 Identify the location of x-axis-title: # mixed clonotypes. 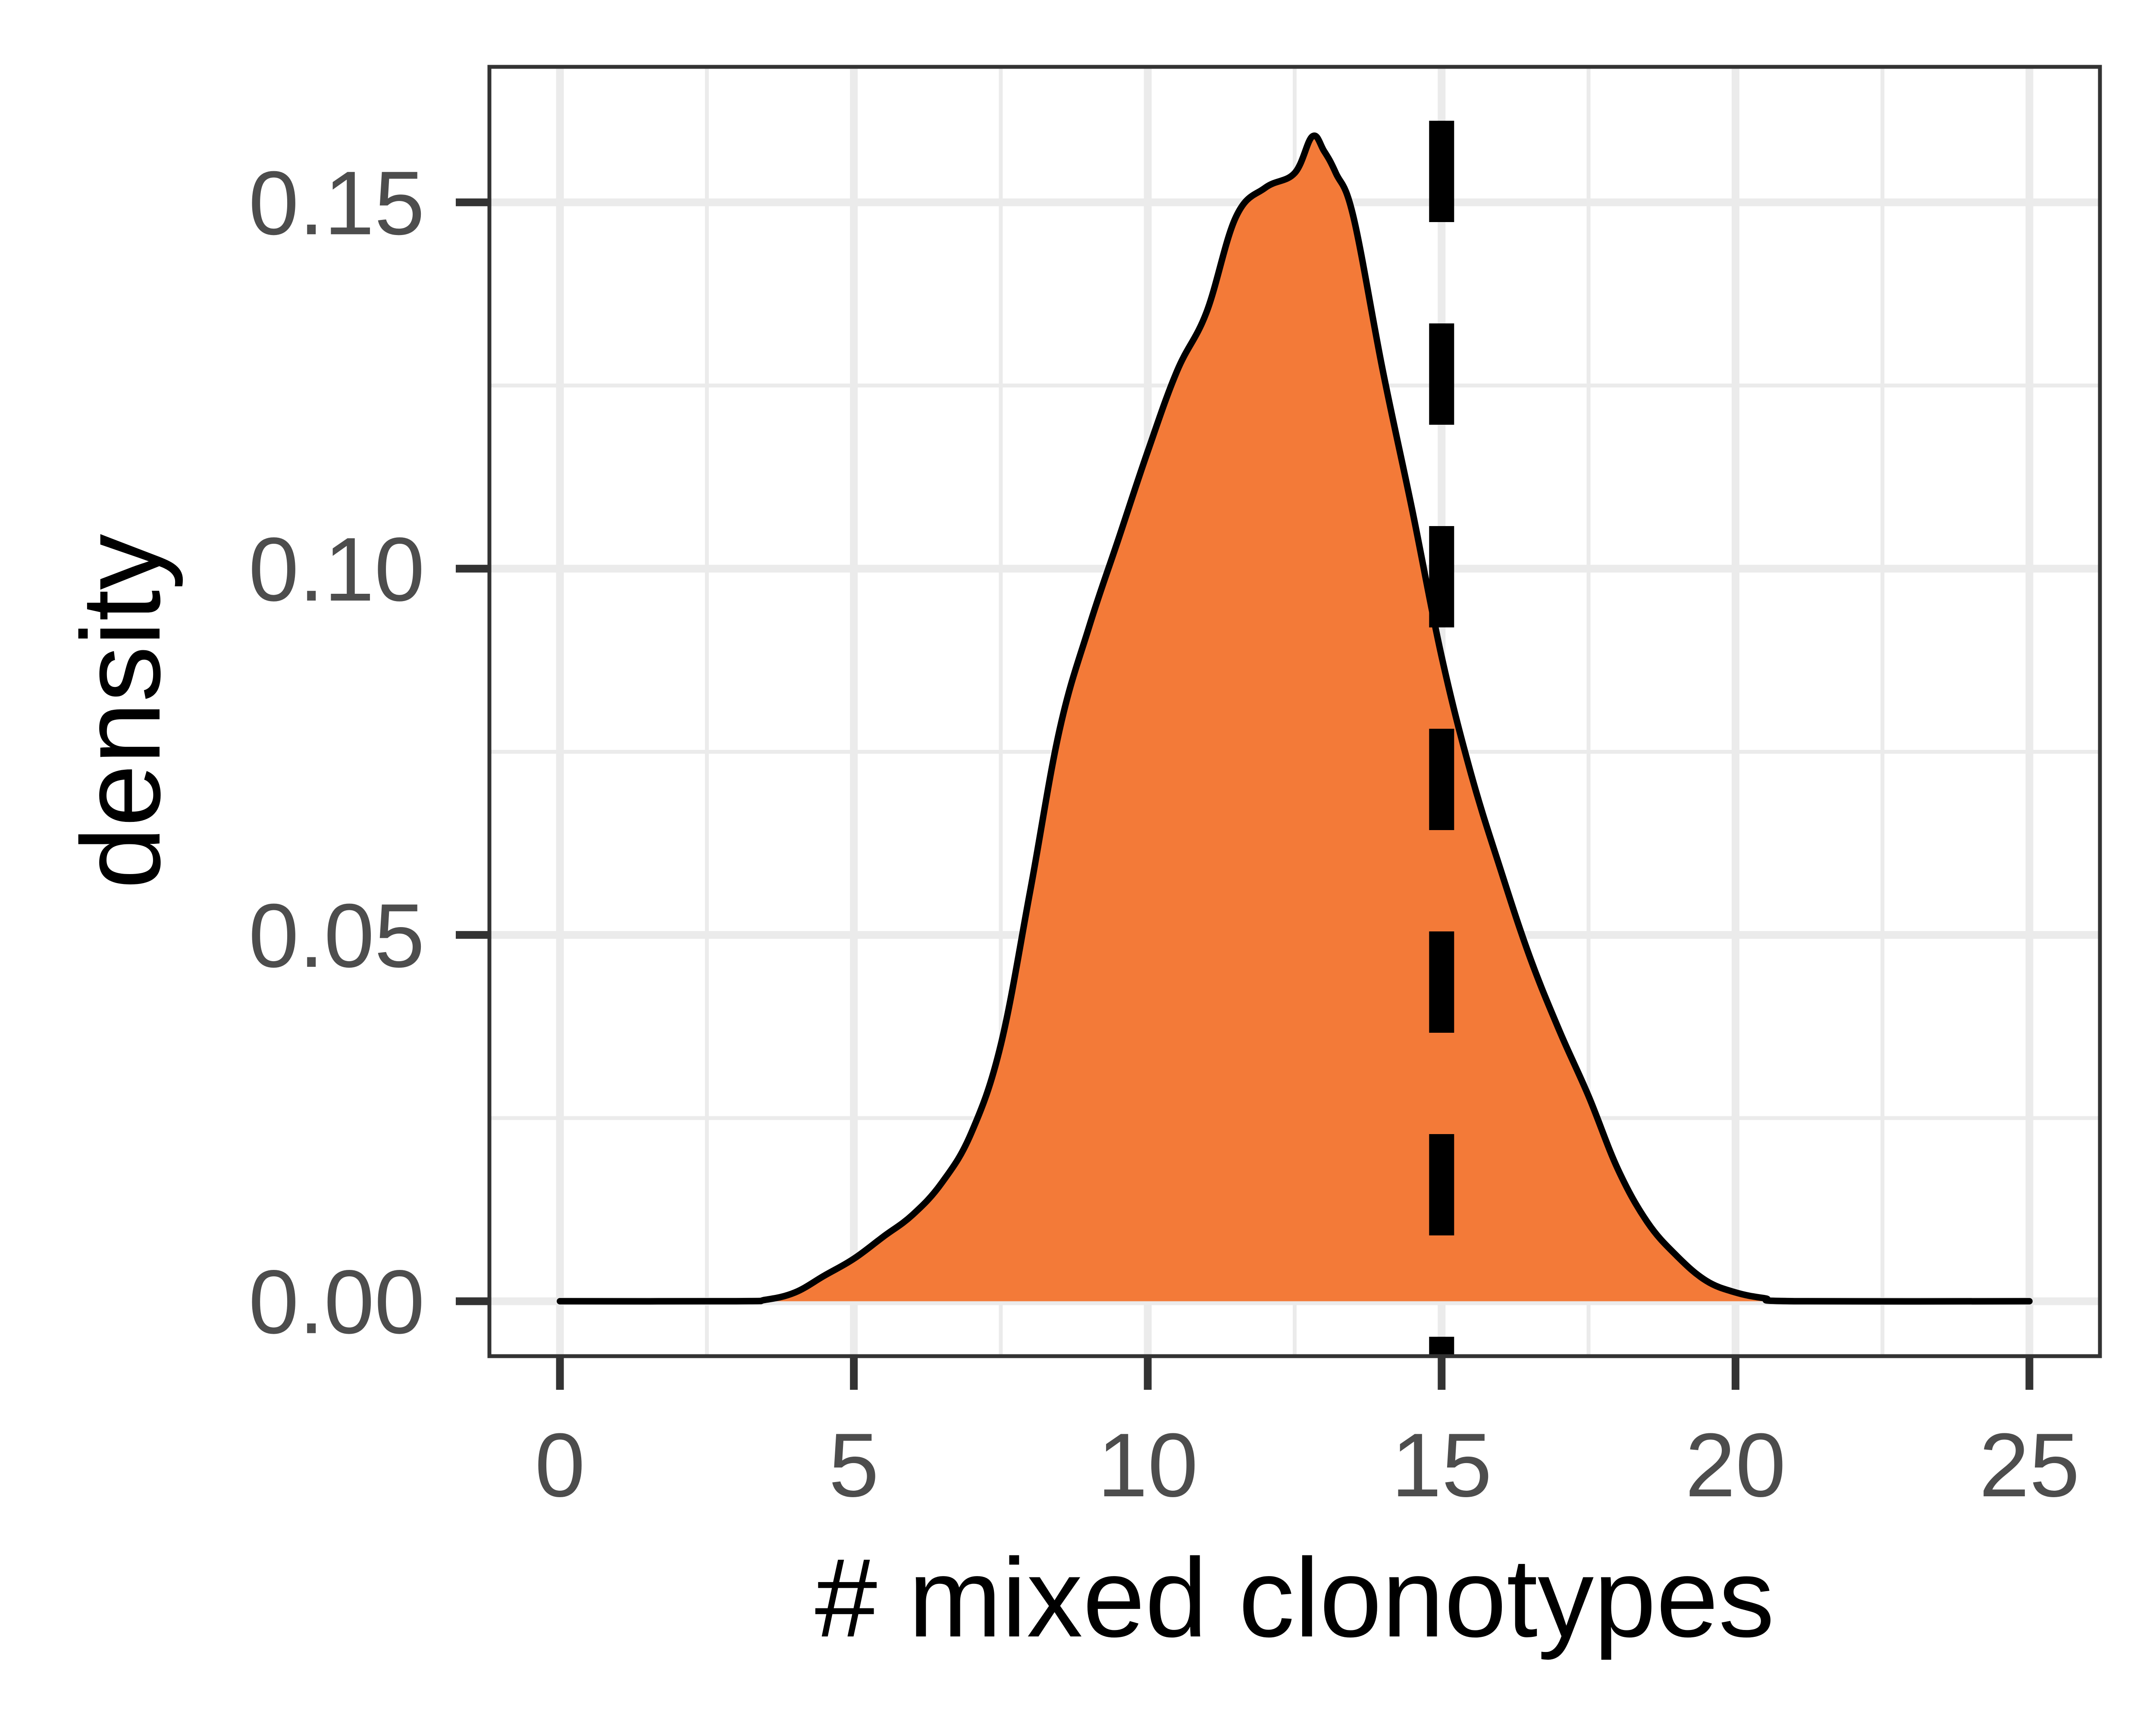
(1295, 1598).